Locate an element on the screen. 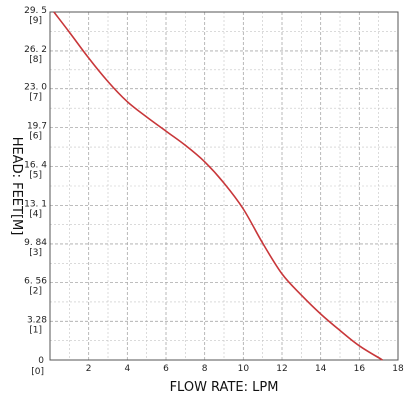  y-tick-label-feet: 3.28 is located at coordinates (37, 320).